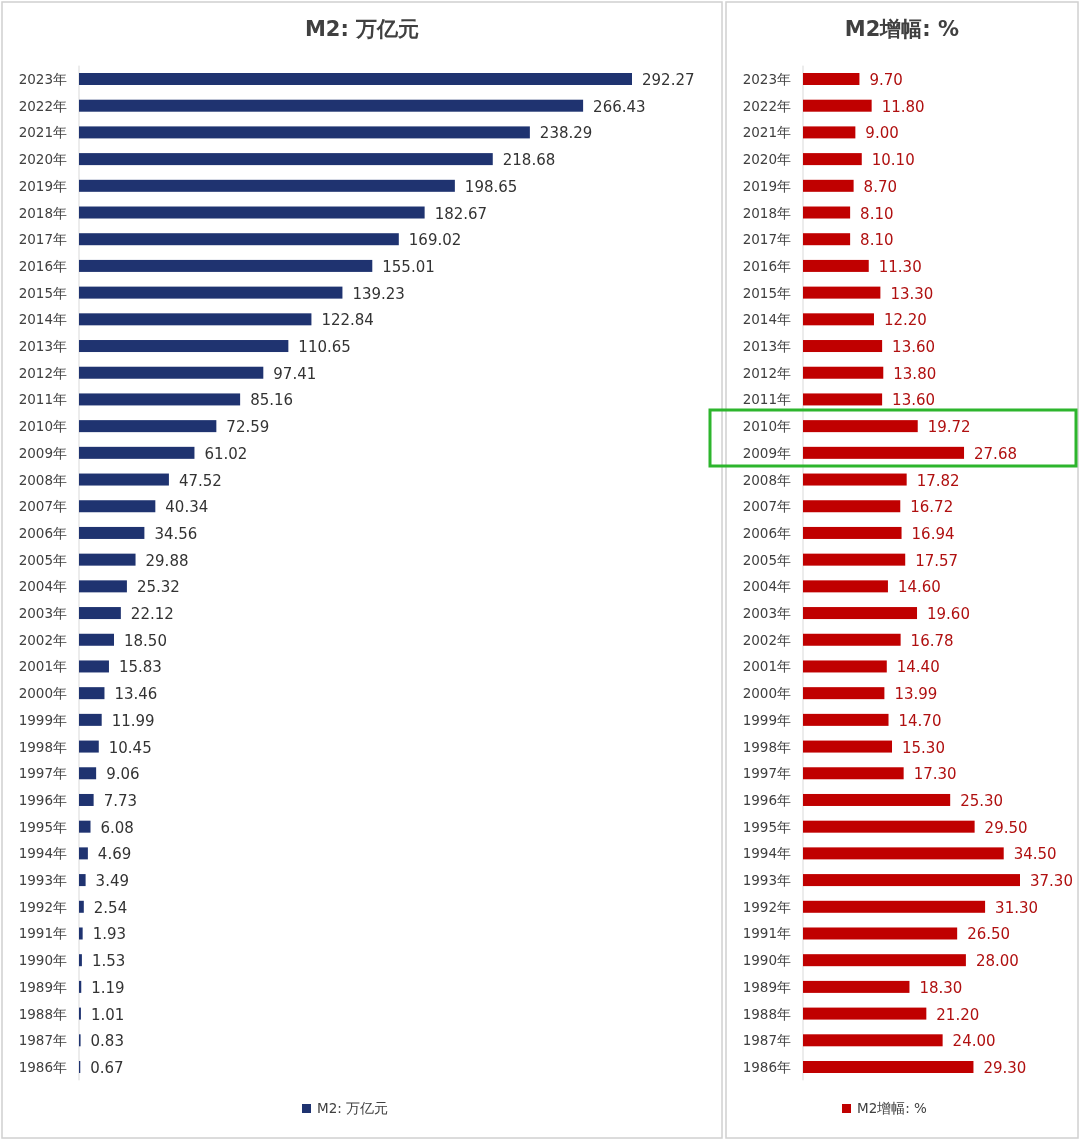 This screenshot has height=1140, width=1080. What do you see at coordinates (892, 1108) in the screenshot?
I see `legend-label: M2增幅: %` at bounding box center [892, 1108].